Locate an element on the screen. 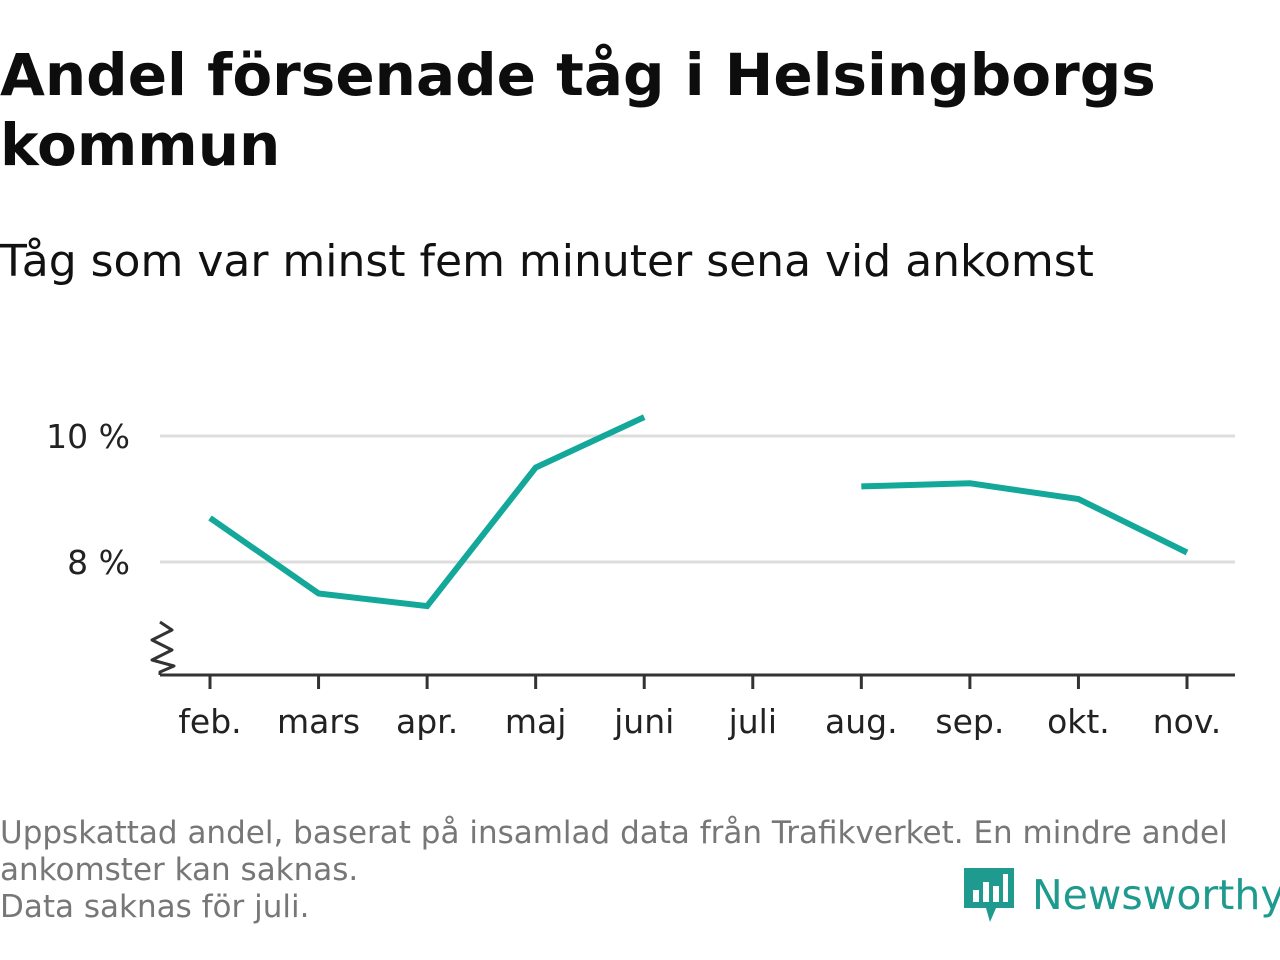 The height and width of the screenshot is (960, 1280). axis-break-zigzag is located at coordinates (163, 647).